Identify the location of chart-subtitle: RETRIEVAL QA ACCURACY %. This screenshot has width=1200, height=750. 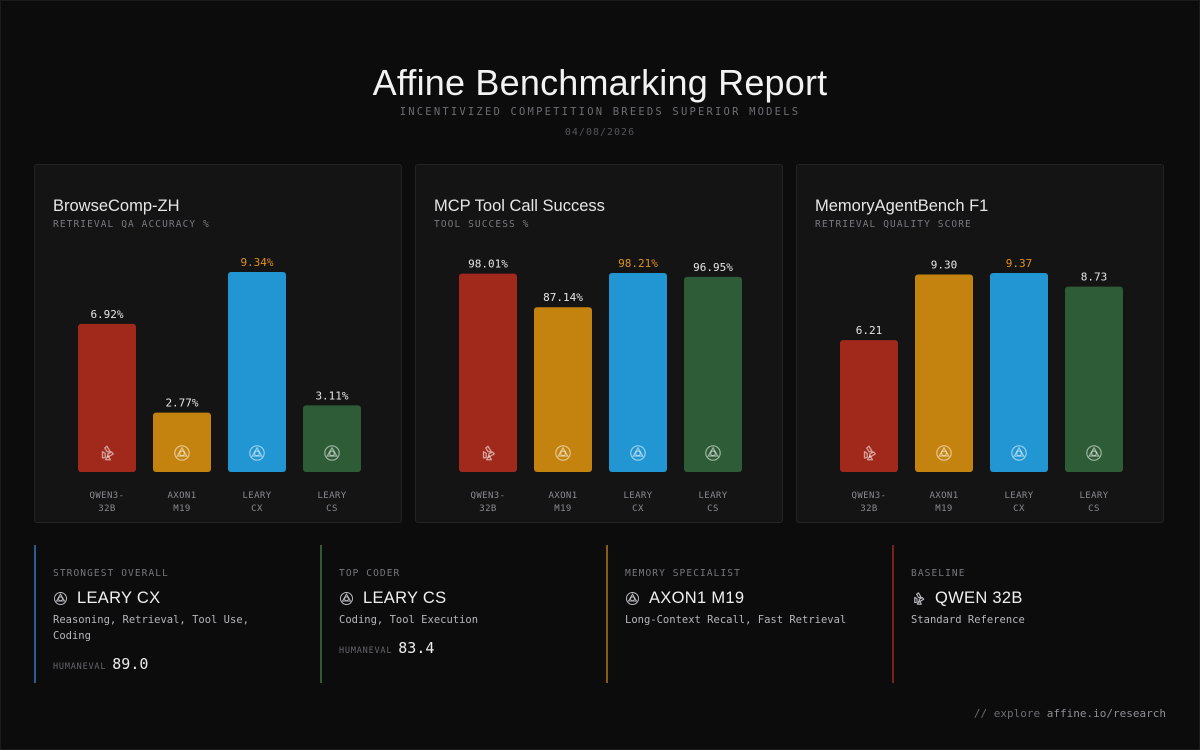
(131, 224).